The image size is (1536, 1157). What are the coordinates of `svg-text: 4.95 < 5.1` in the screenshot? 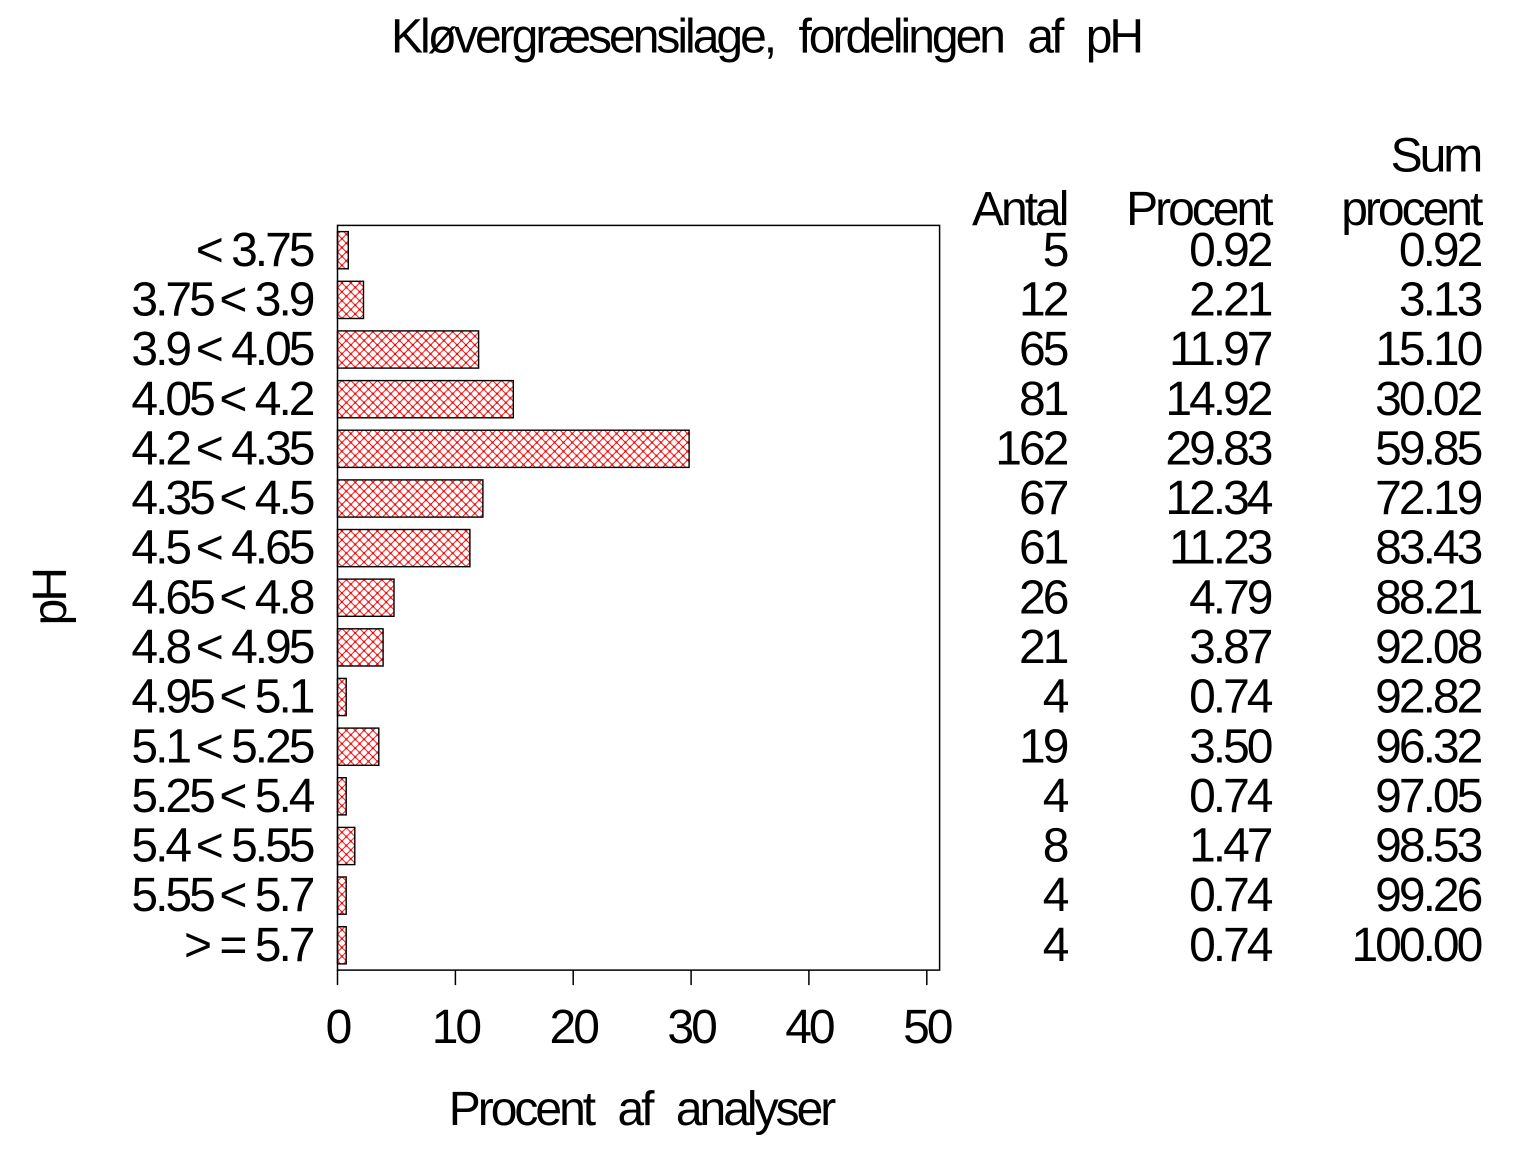 It's located at (222, 697).